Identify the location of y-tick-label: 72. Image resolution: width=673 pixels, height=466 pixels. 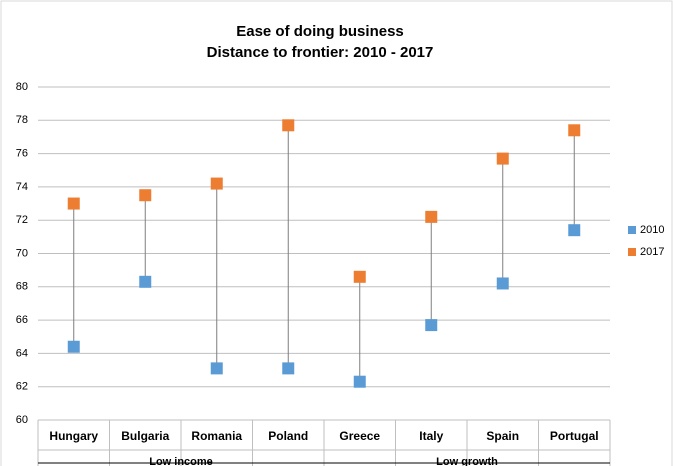
(22, 220).